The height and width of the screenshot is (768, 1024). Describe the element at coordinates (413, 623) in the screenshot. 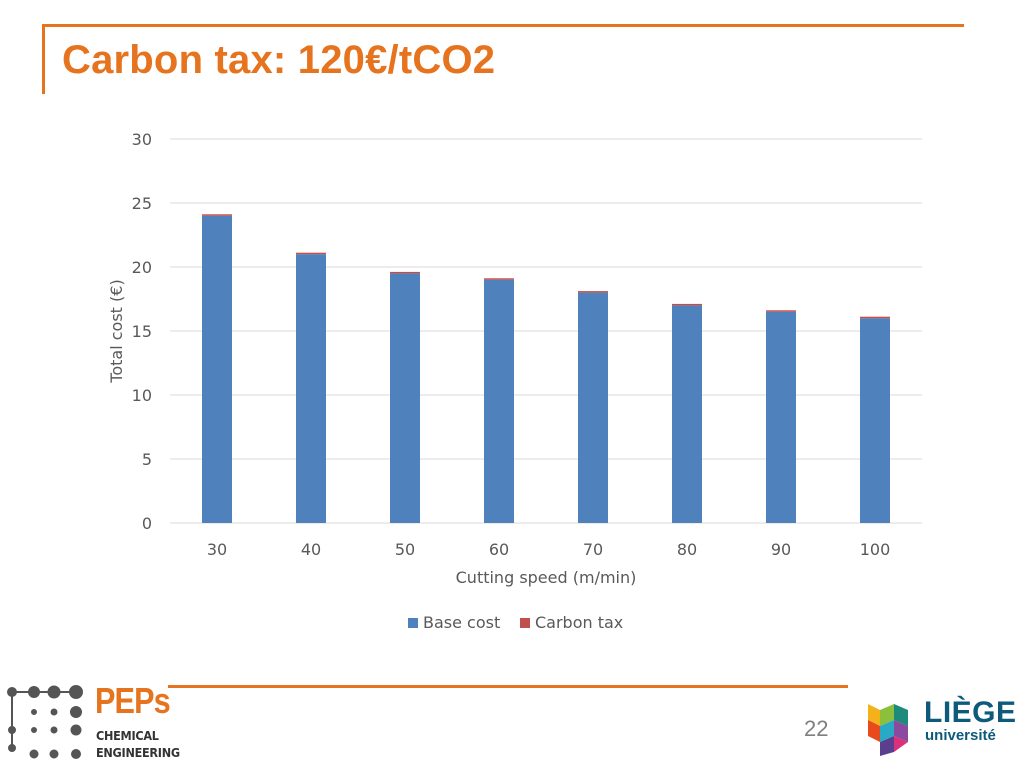

I see `legend-swatch-base-cost` at that location.